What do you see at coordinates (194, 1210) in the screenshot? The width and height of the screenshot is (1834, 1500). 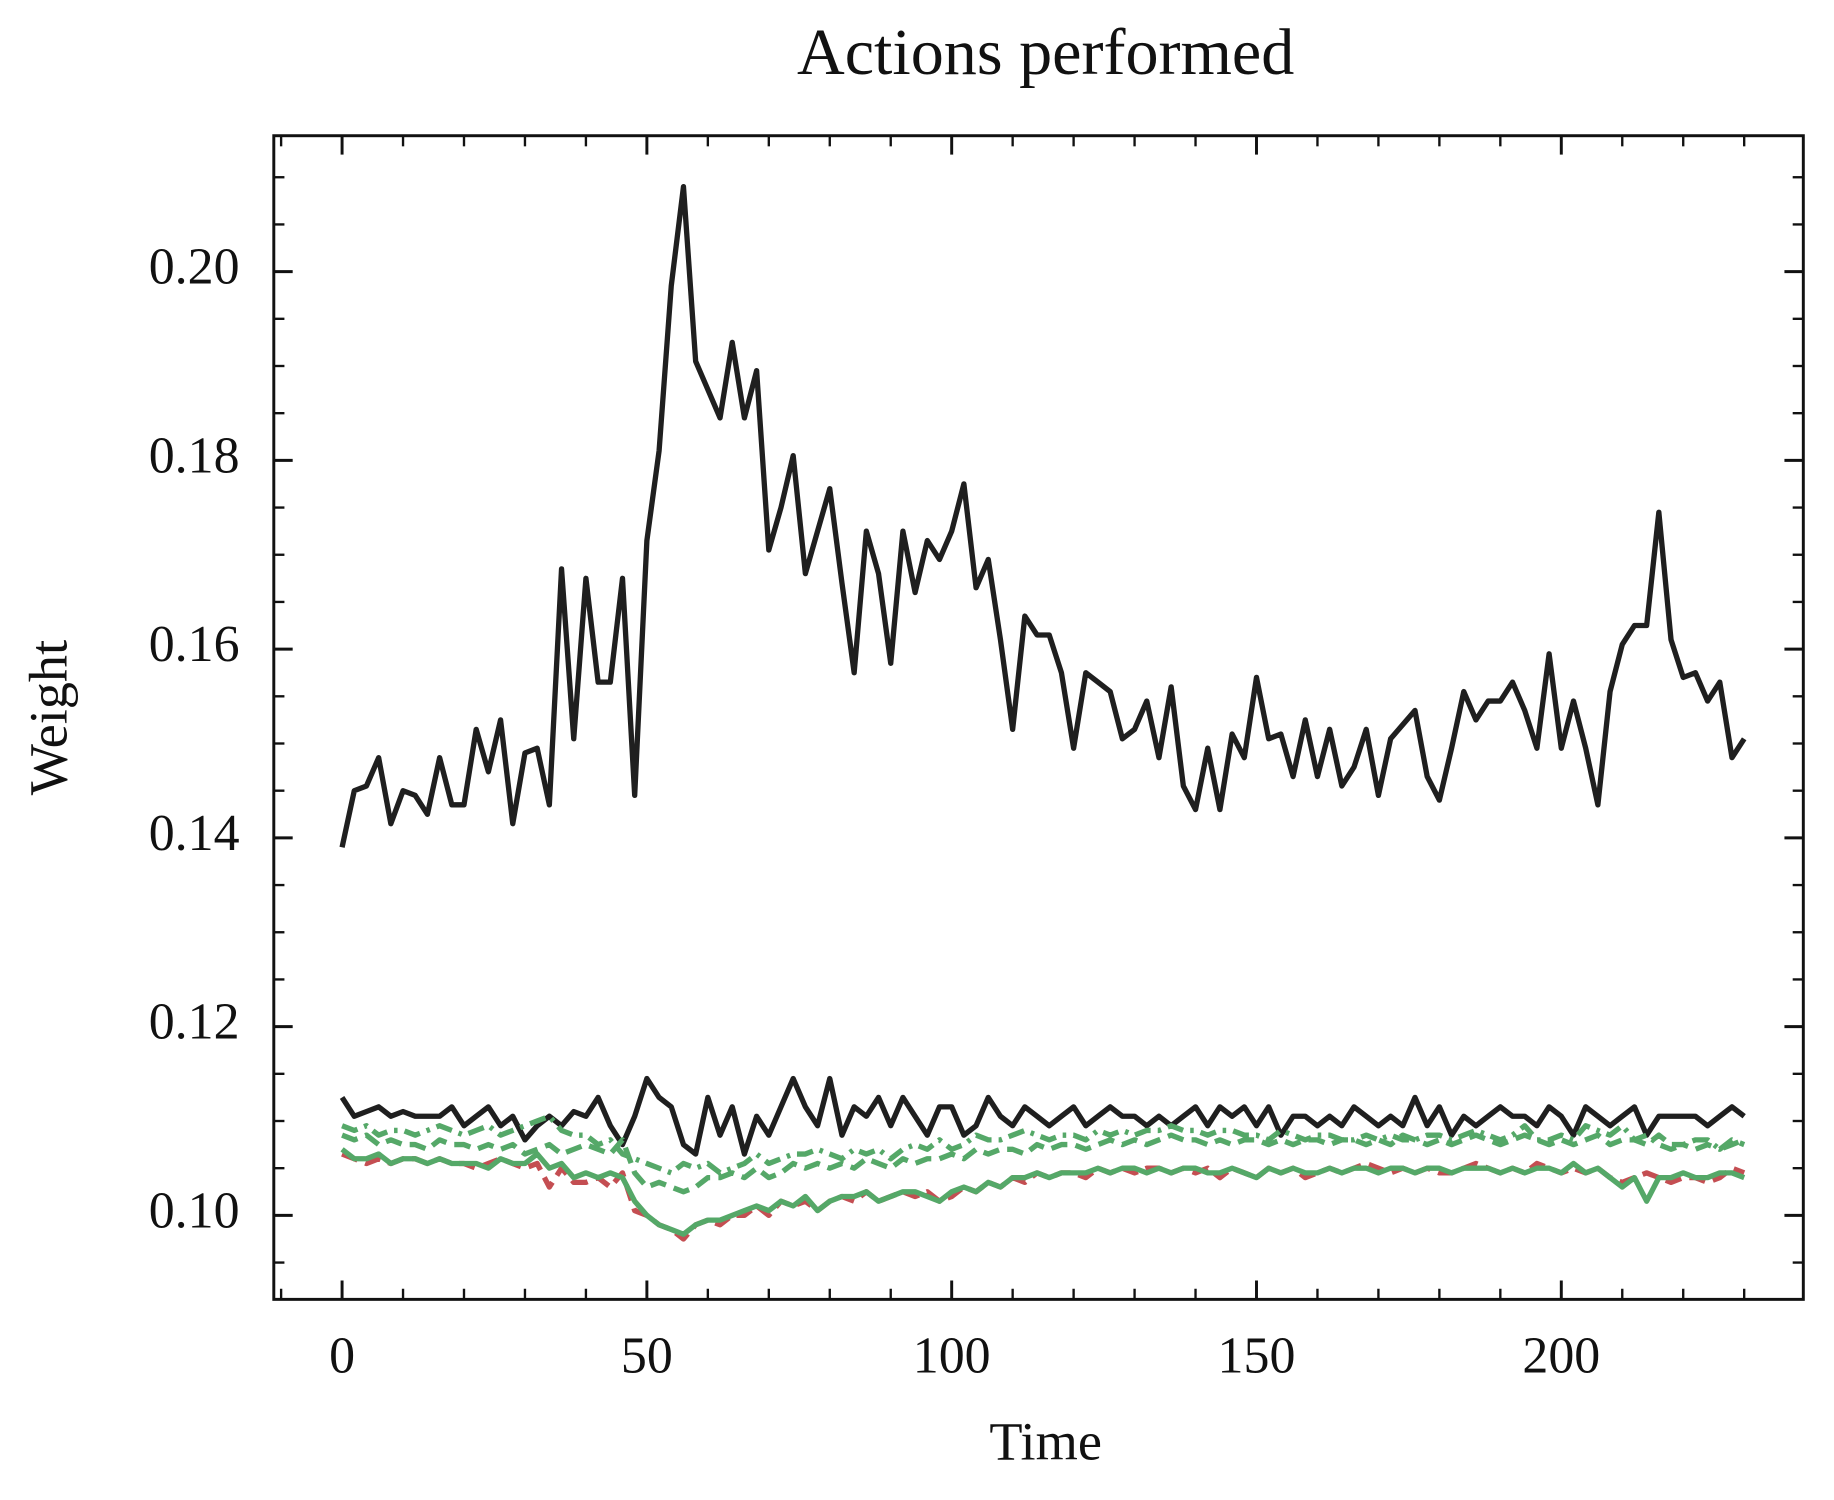 I see `y-tick-label: 0.10` at bounding box center [194, 1210].